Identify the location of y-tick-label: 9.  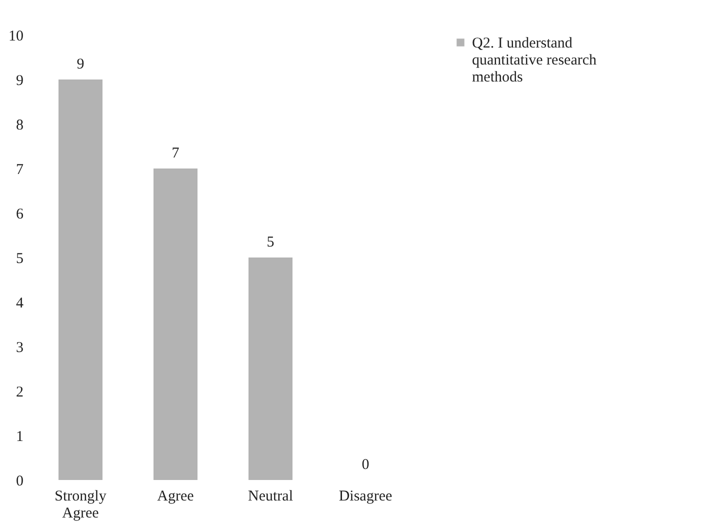
(20, 81).